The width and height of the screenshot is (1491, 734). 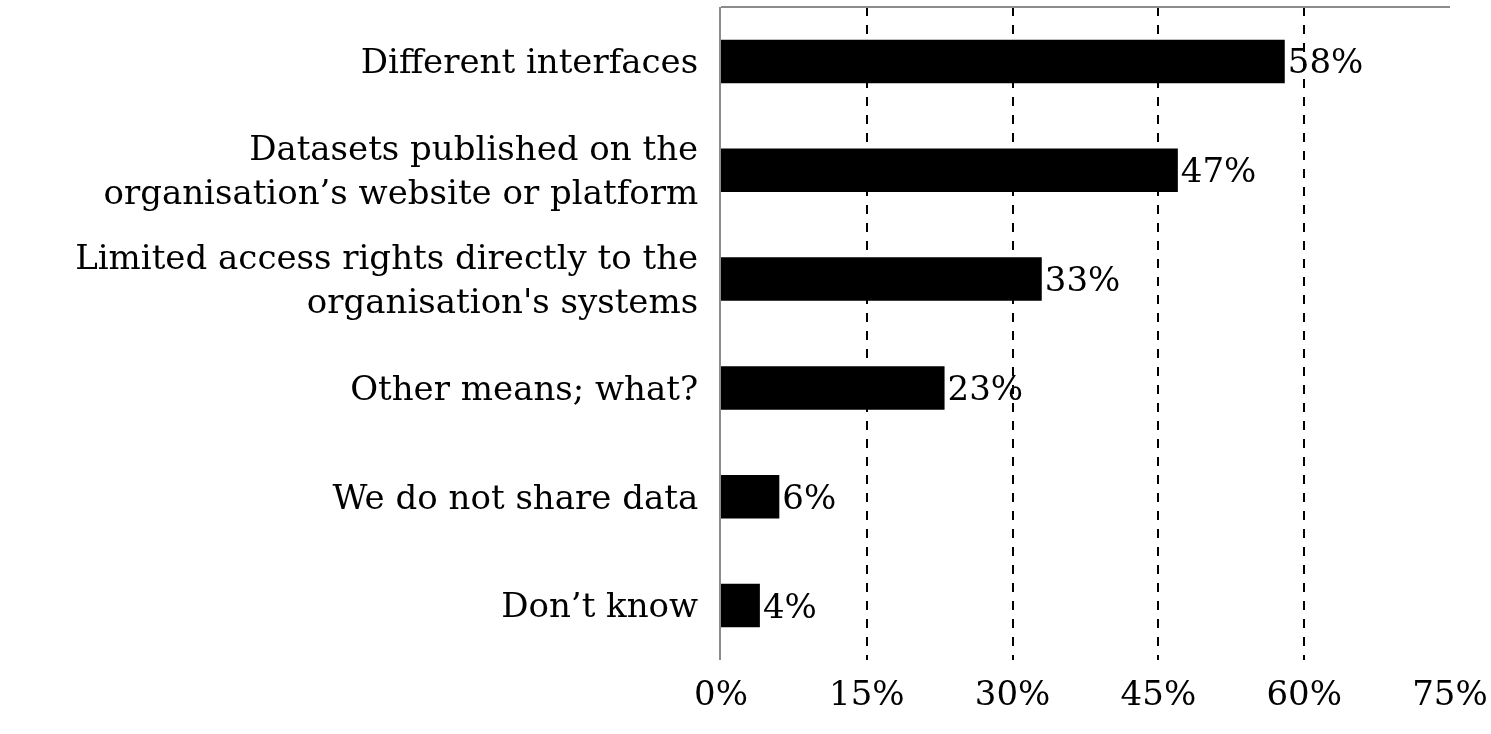 I want to click on x-tick-label: 0%, so click(x=721, y=693).